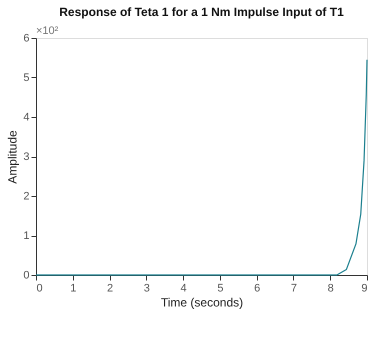  Describe the element at coordinates (220, 288) in the screenshot. I see `x-tick-label: 5` at that location.